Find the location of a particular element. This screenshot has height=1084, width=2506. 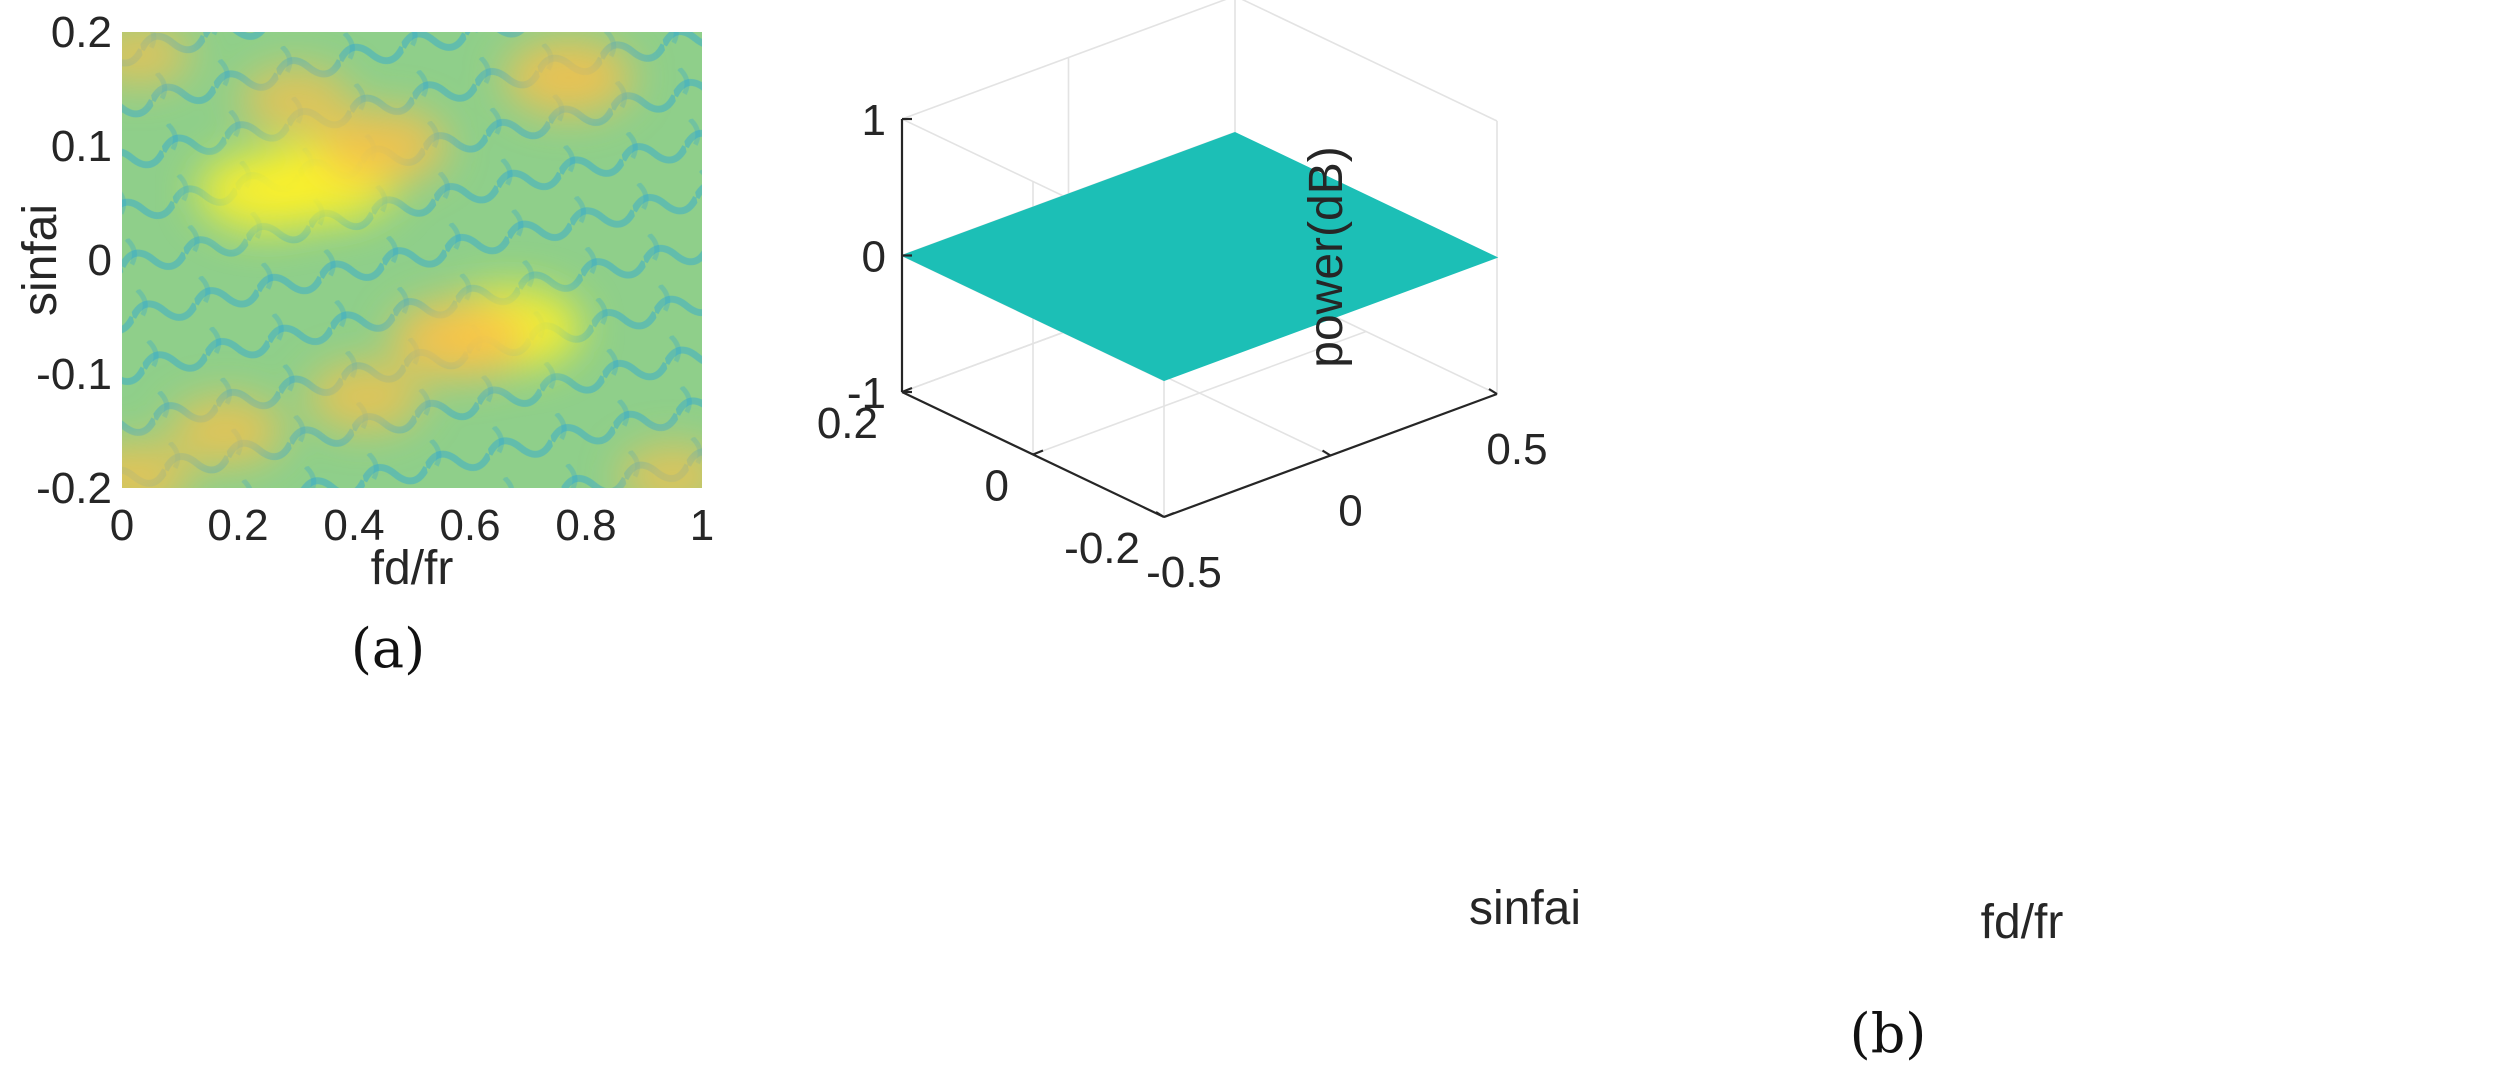

panel-label-b: (b) is located at coordinates (1888, 1033).